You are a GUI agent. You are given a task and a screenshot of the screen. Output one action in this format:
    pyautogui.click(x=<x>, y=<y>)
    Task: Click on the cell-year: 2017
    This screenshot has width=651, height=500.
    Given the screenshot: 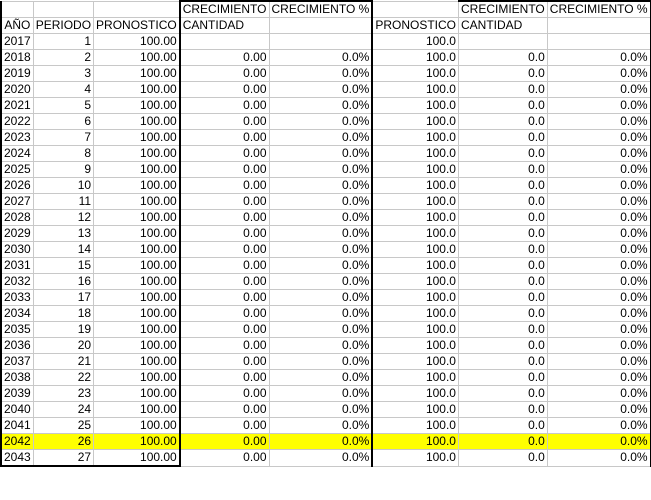 What is the action you would take?
    pyautogui.click(x=17, y=41)
    